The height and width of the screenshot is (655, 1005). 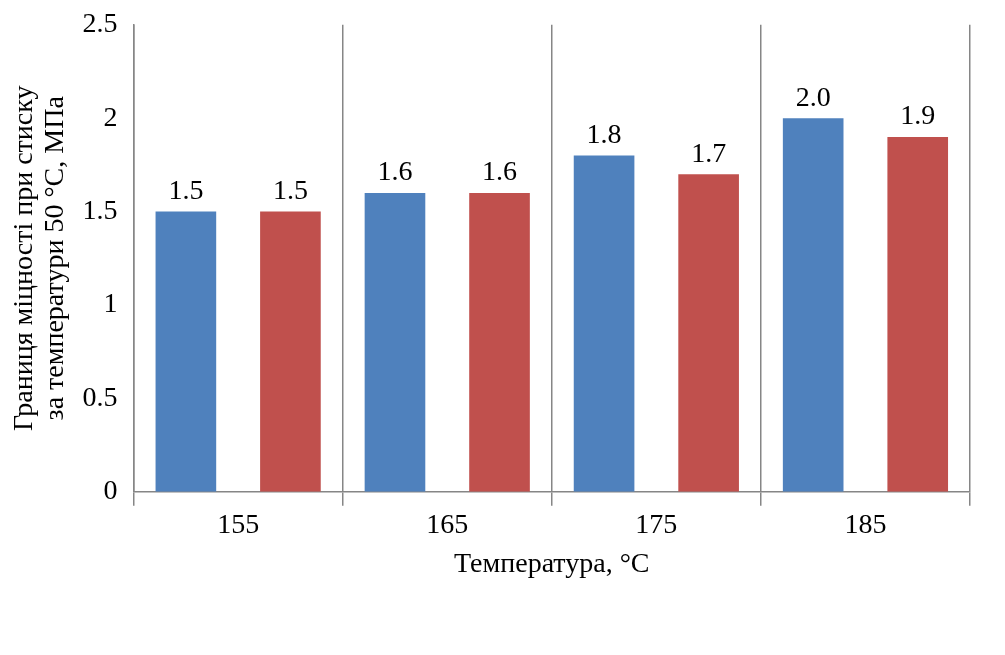 I want to click on y-tick-label: 0, so click(x=110, y=490).